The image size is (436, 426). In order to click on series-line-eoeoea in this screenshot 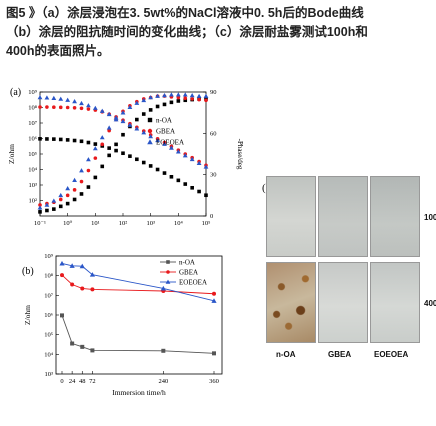, I will do `click(138, 282)`.